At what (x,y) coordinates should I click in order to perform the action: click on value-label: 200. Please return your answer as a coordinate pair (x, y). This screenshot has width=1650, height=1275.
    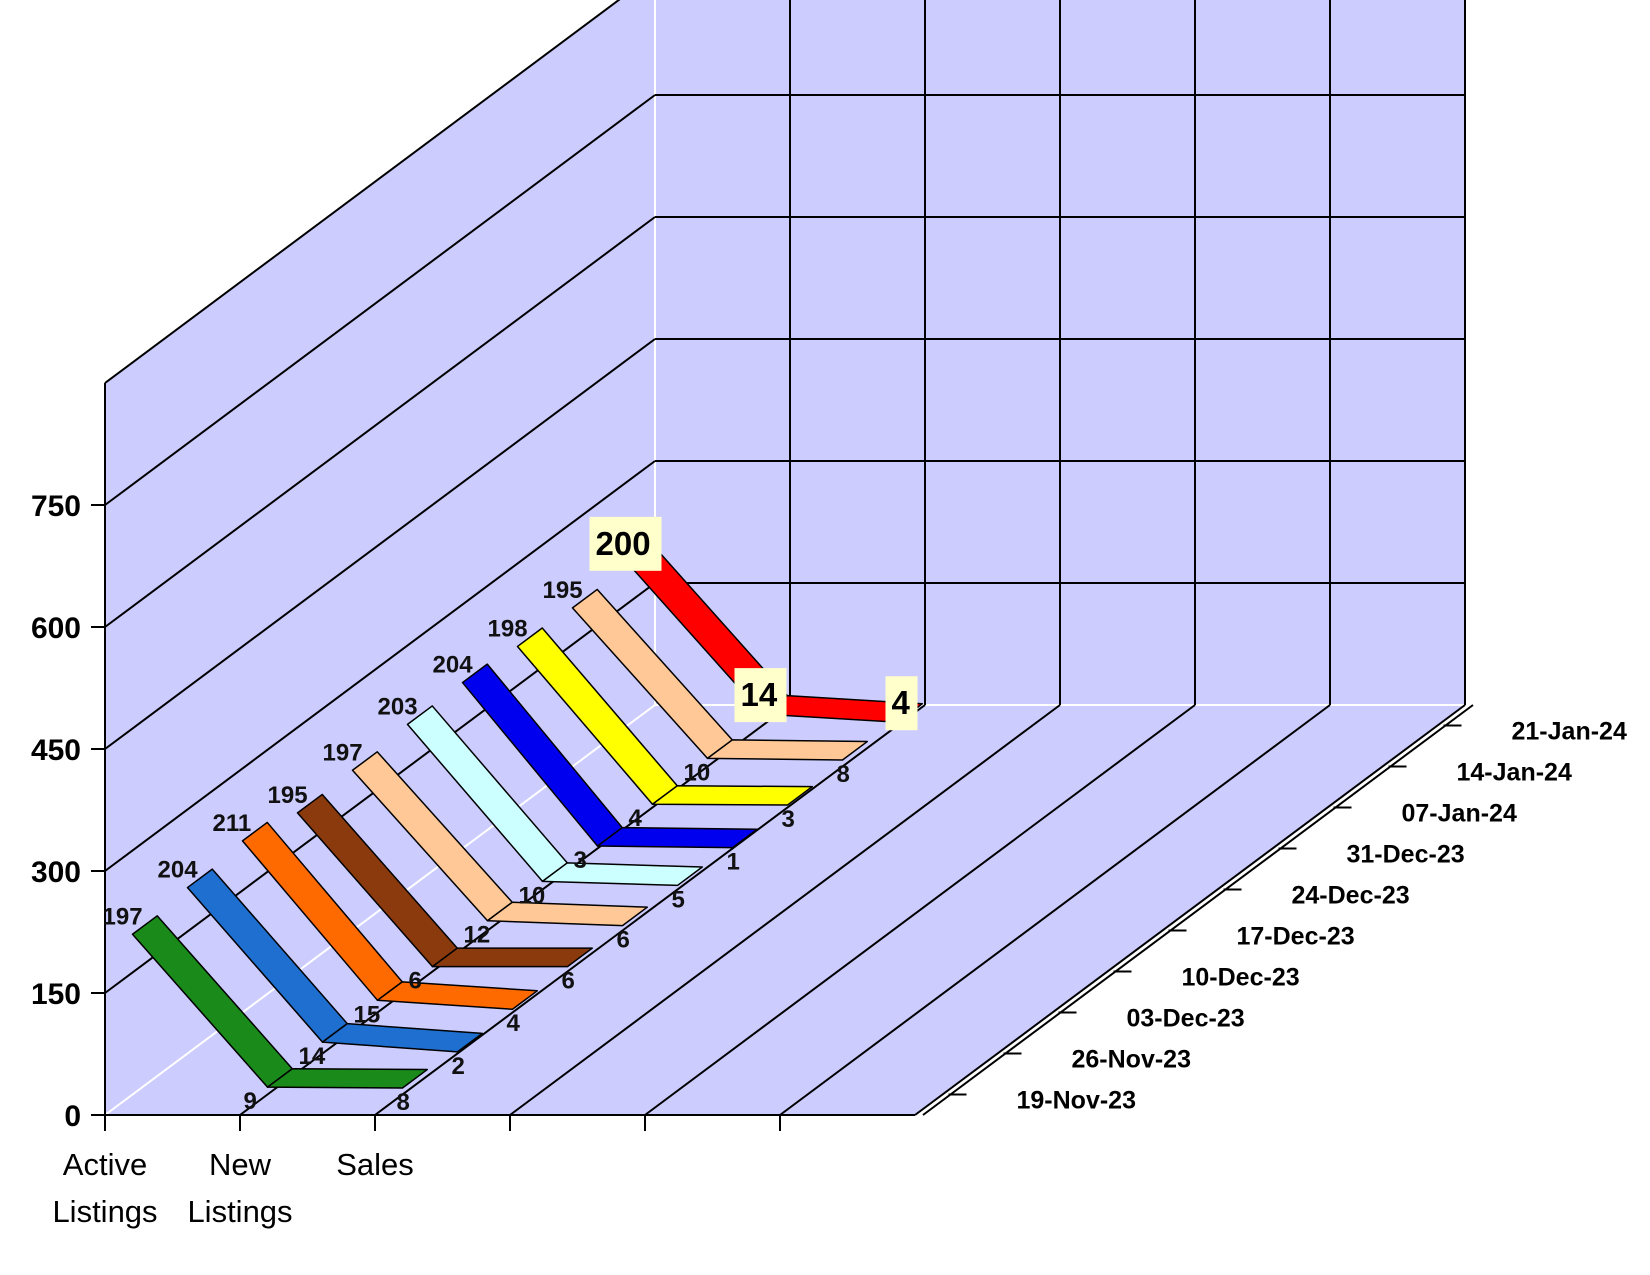
    Looking at the image, I should click on (623, 543).